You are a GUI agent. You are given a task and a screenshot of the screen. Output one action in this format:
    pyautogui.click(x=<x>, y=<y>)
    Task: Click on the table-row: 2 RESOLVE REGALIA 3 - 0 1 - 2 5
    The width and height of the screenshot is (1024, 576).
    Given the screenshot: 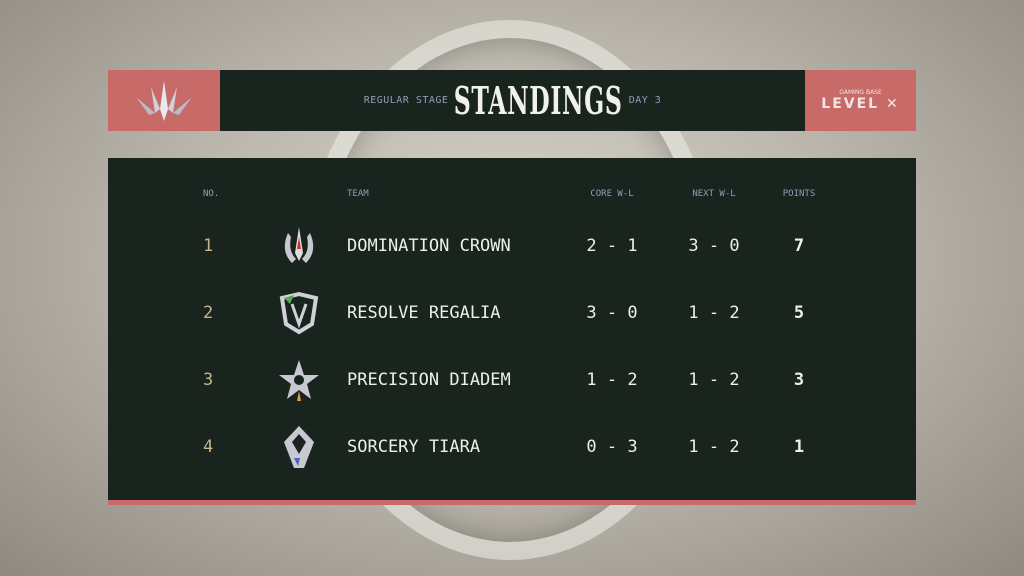 What is the action you would take?
    pyautogui.click(x=512, y=313)
    